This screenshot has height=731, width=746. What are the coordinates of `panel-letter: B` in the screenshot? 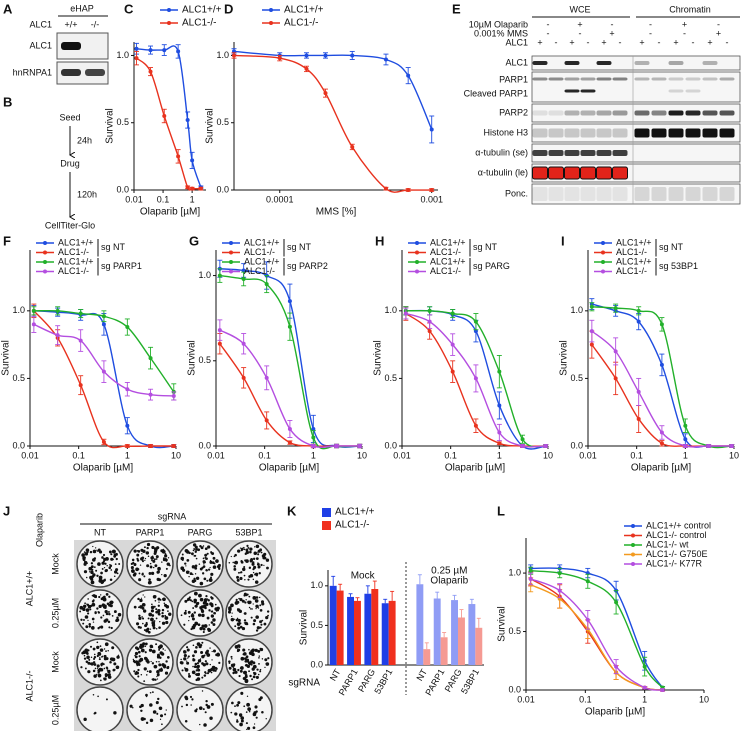 It's located at (7, 101).